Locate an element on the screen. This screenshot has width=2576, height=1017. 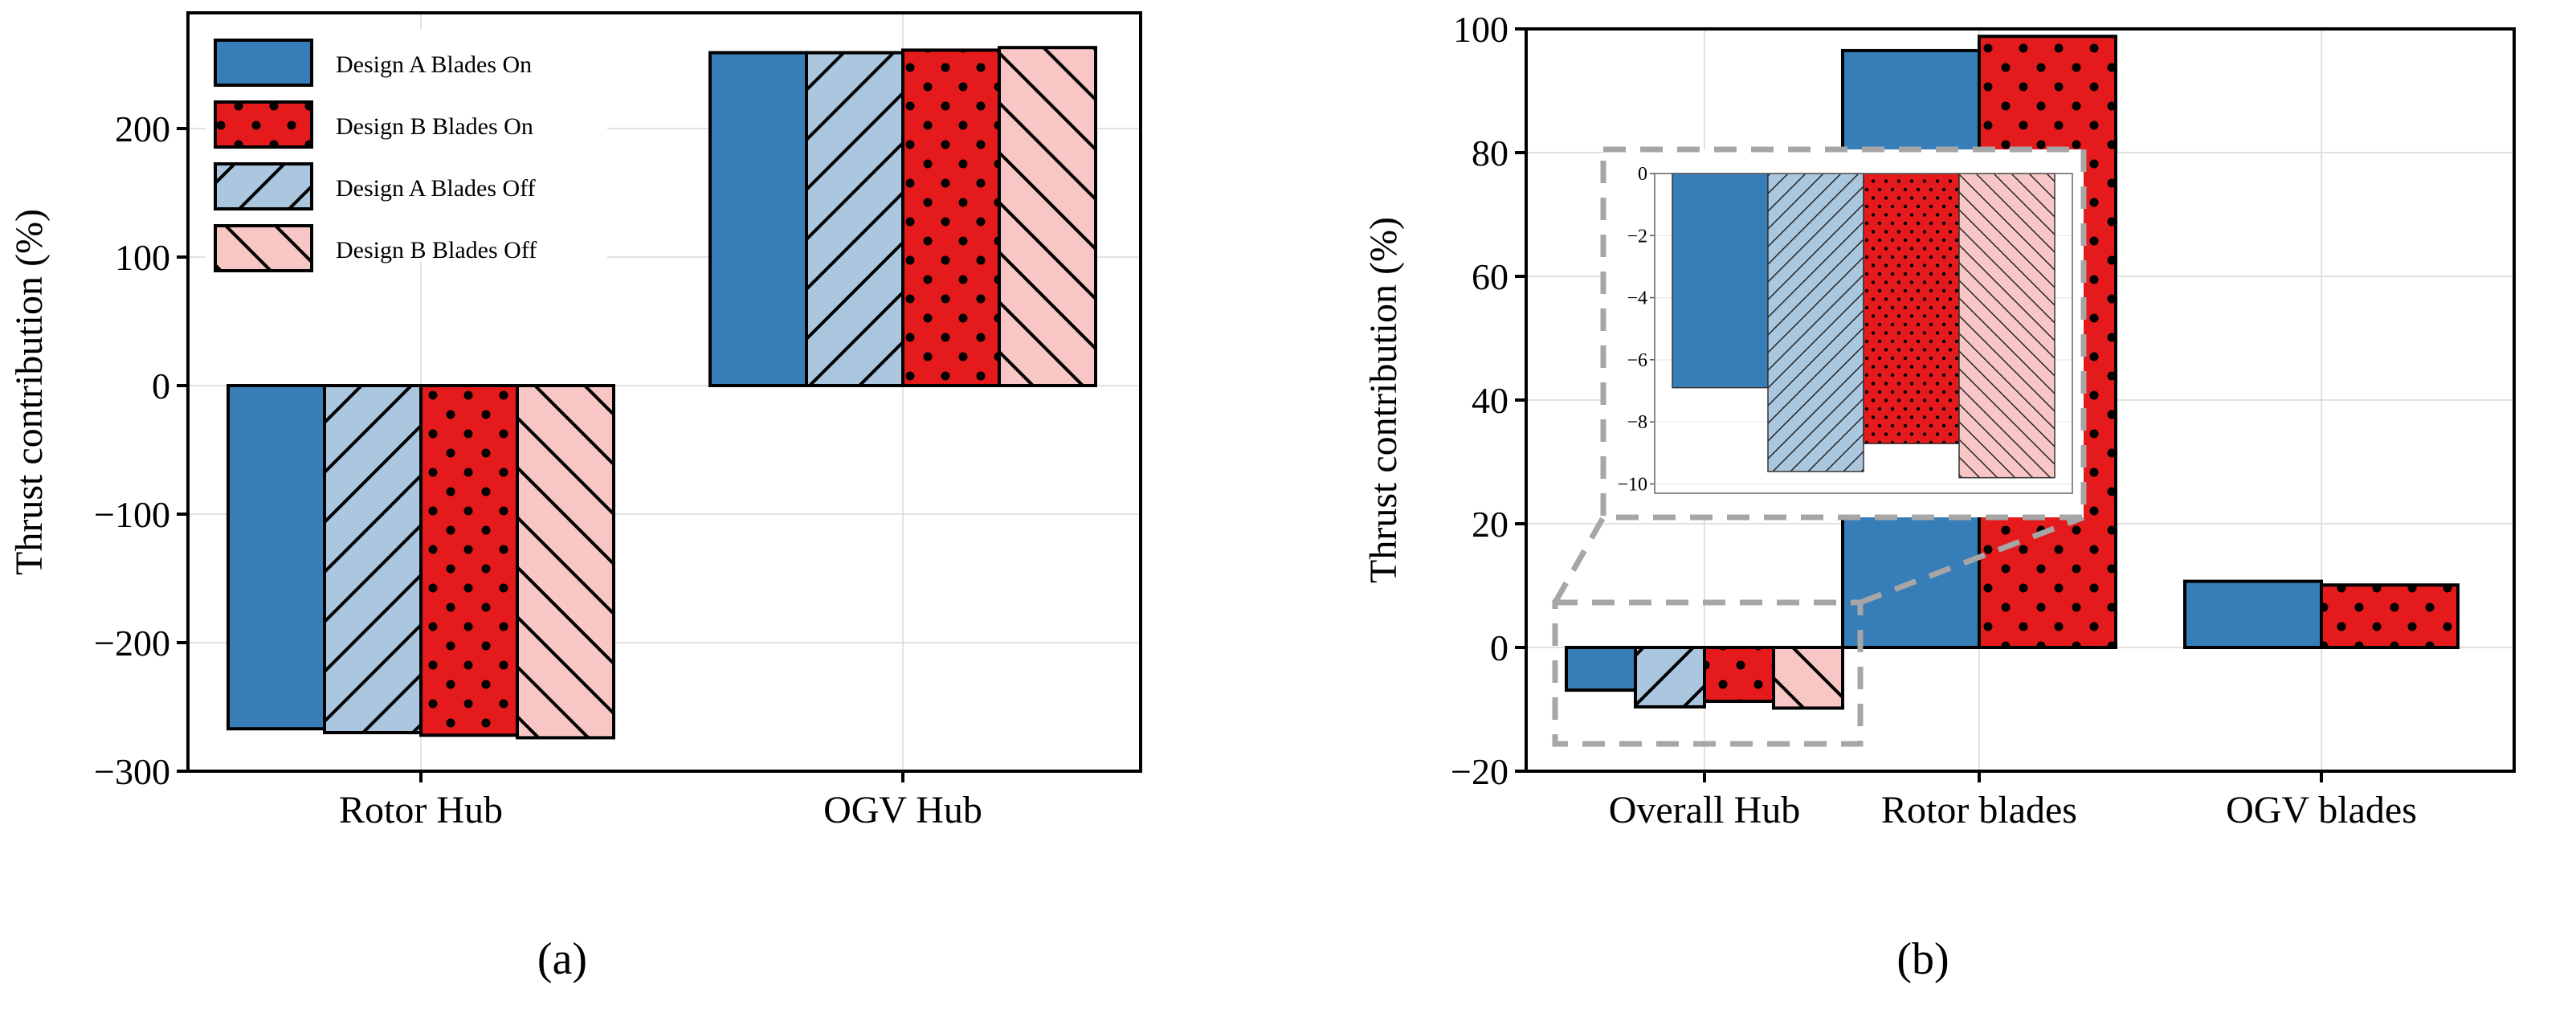
x-tick-label: Rotor blades is located at coordinates (1979, 810).